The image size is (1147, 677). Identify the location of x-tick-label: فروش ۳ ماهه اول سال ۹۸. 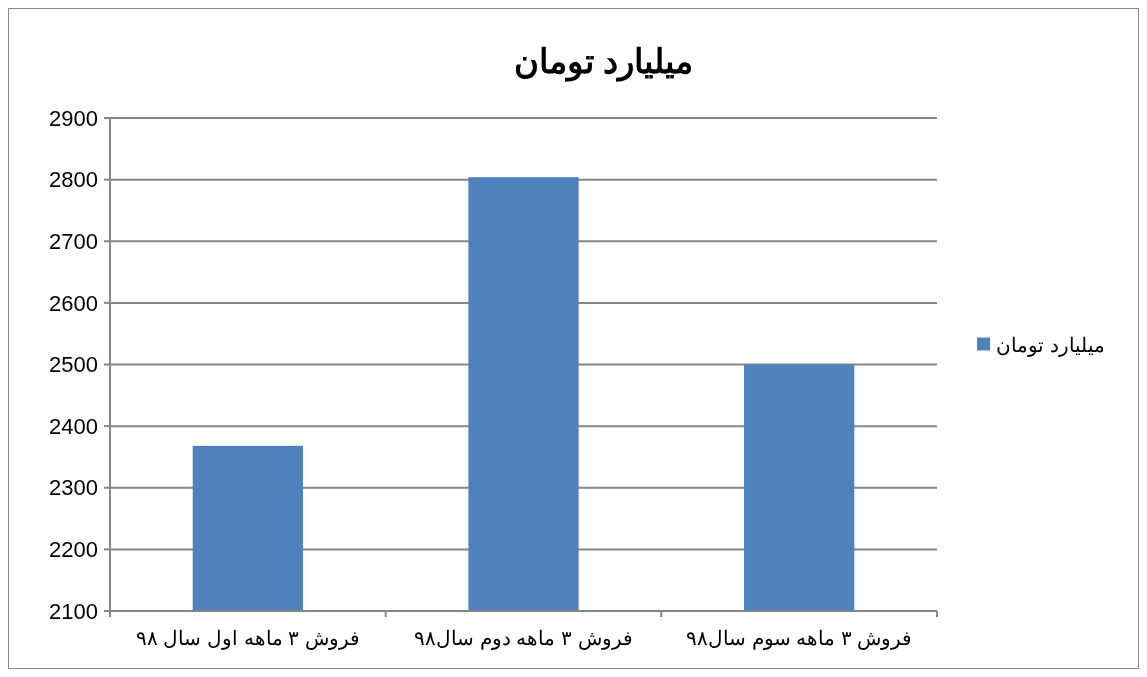
(247, 638).